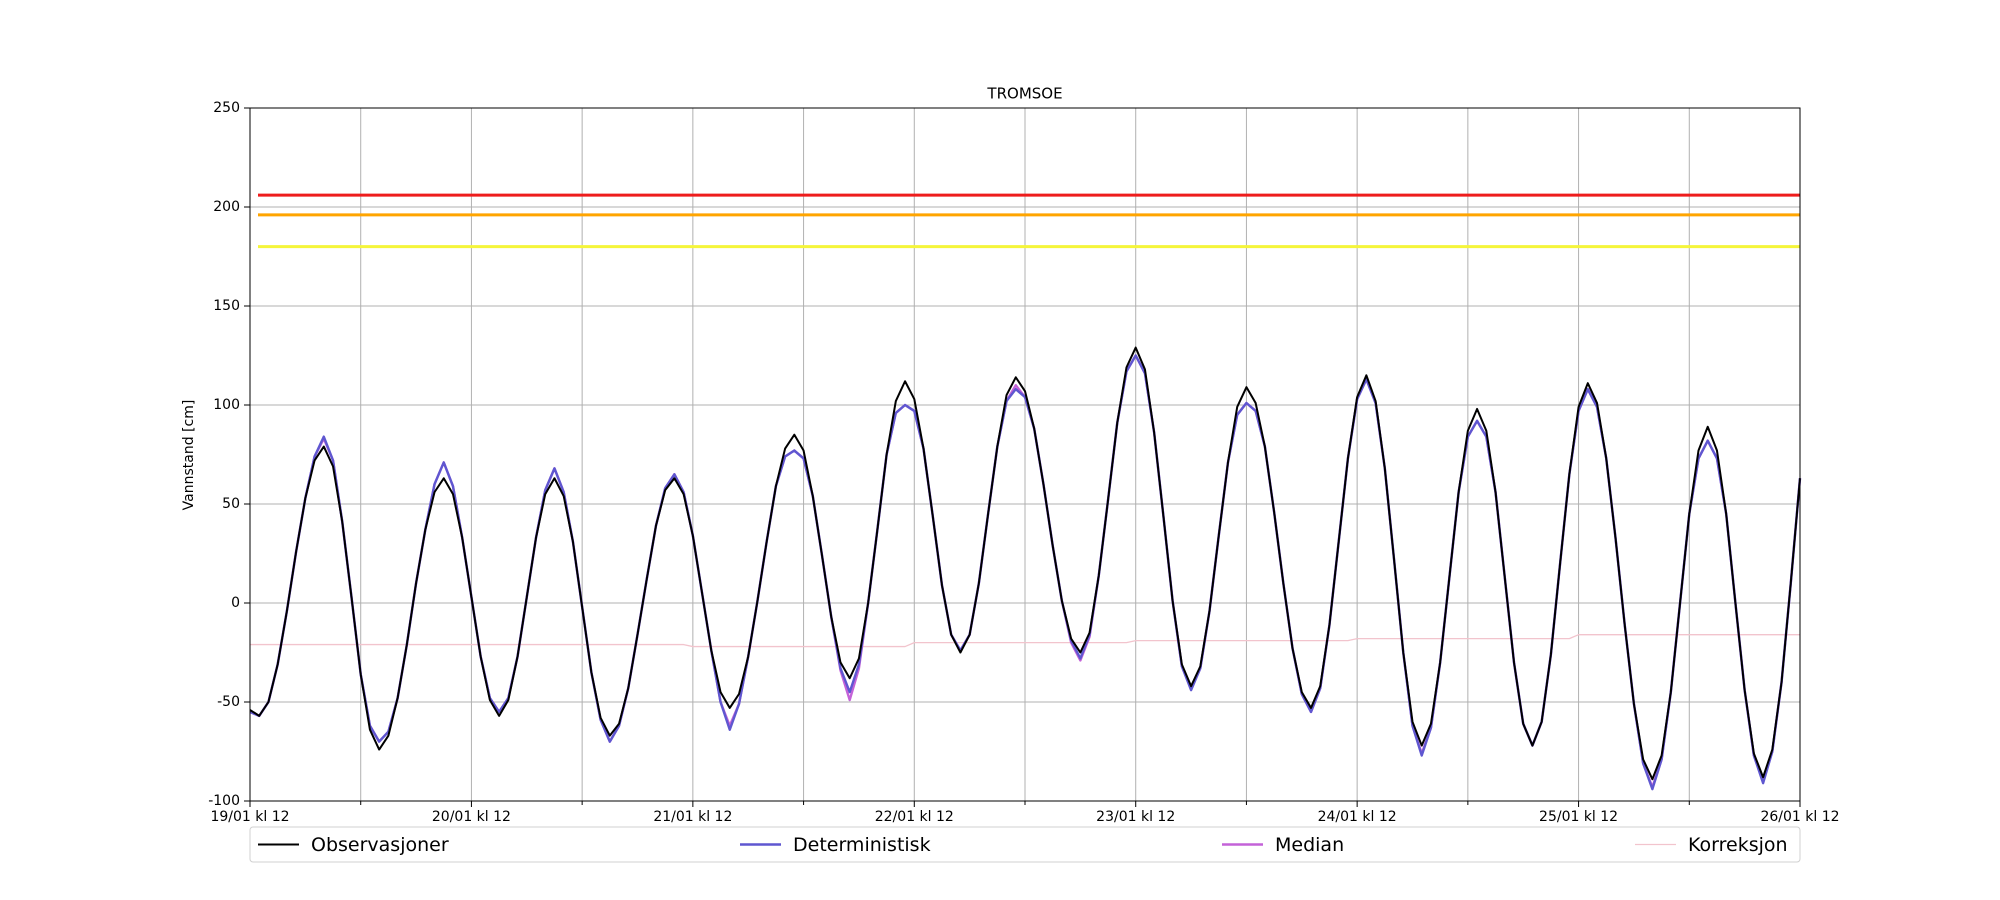 The width and height of the screenshot is (2000, 900). Describe the element at coordinates (862, 845) in the screenshot. I see `legend-label: Deterministisk` at that location.